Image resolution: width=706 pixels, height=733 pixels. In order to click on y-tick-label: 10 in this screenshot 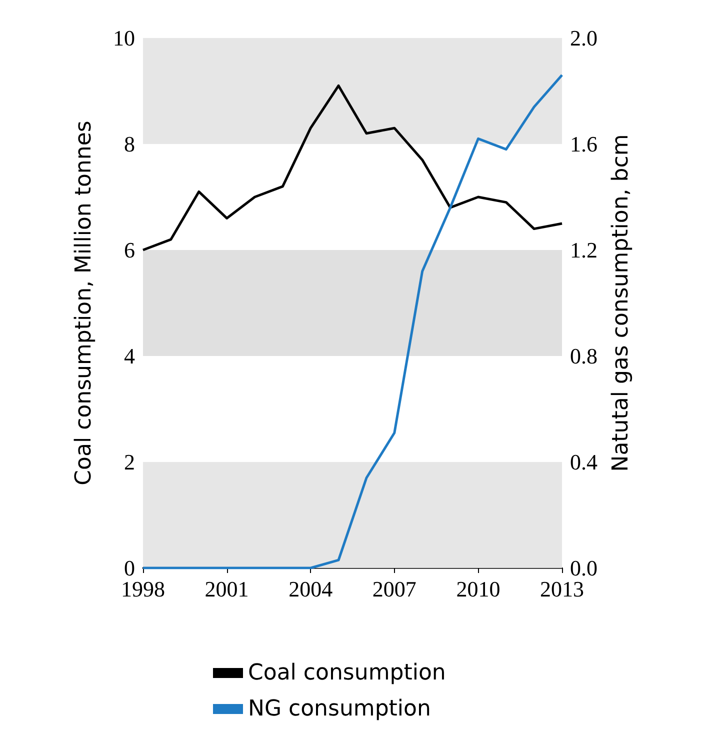, I will do `click(124, 38)`.